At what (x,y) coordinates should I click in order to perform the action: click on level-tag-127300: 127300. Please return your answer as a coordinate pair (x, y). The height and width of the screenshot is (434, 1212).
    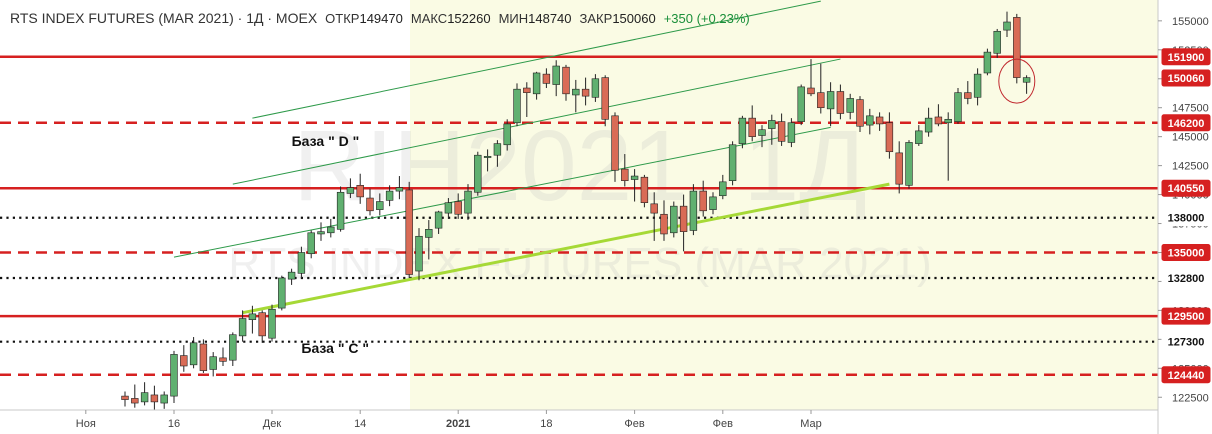
    Looking at the image, I should click on (1186, 342).